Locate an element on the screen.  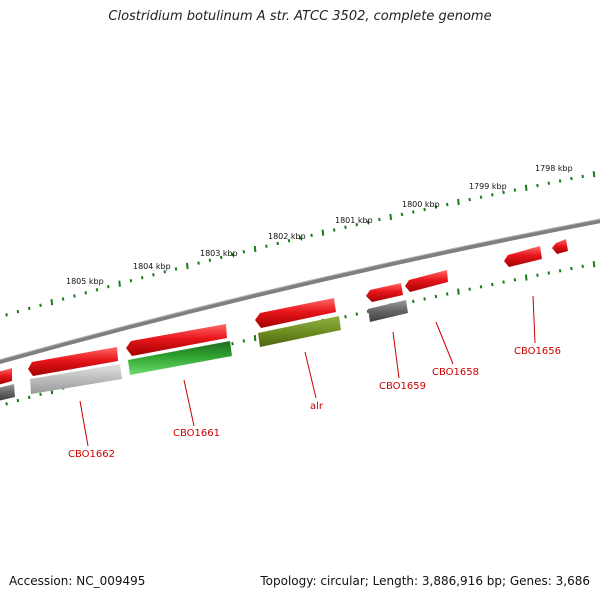
ruler-label-1801: 1801 kbp is located at coordinates (354, 220).